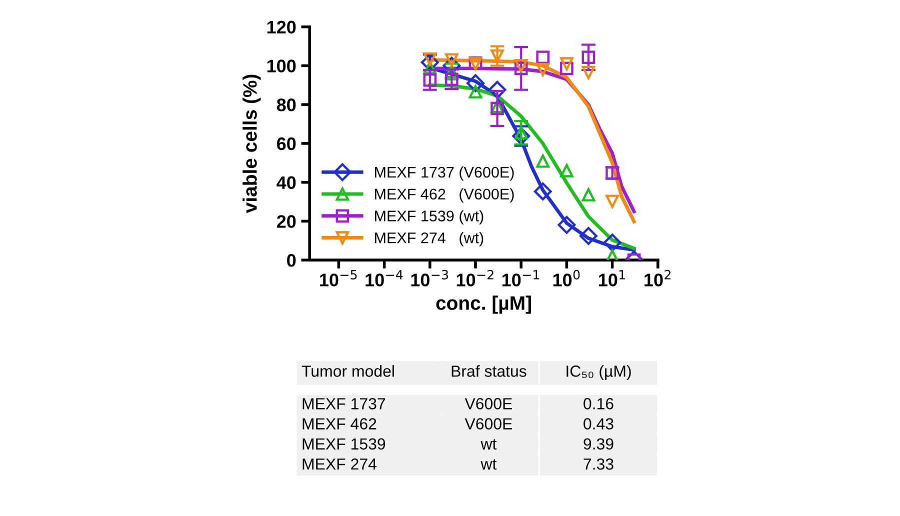 The width and height of the screenshot is (900, 516). What do you see at coordinates (384, 278) in the screenshot?
I see `x-tick-label: 10$^{−4}$` at bounding box center [384, 278].